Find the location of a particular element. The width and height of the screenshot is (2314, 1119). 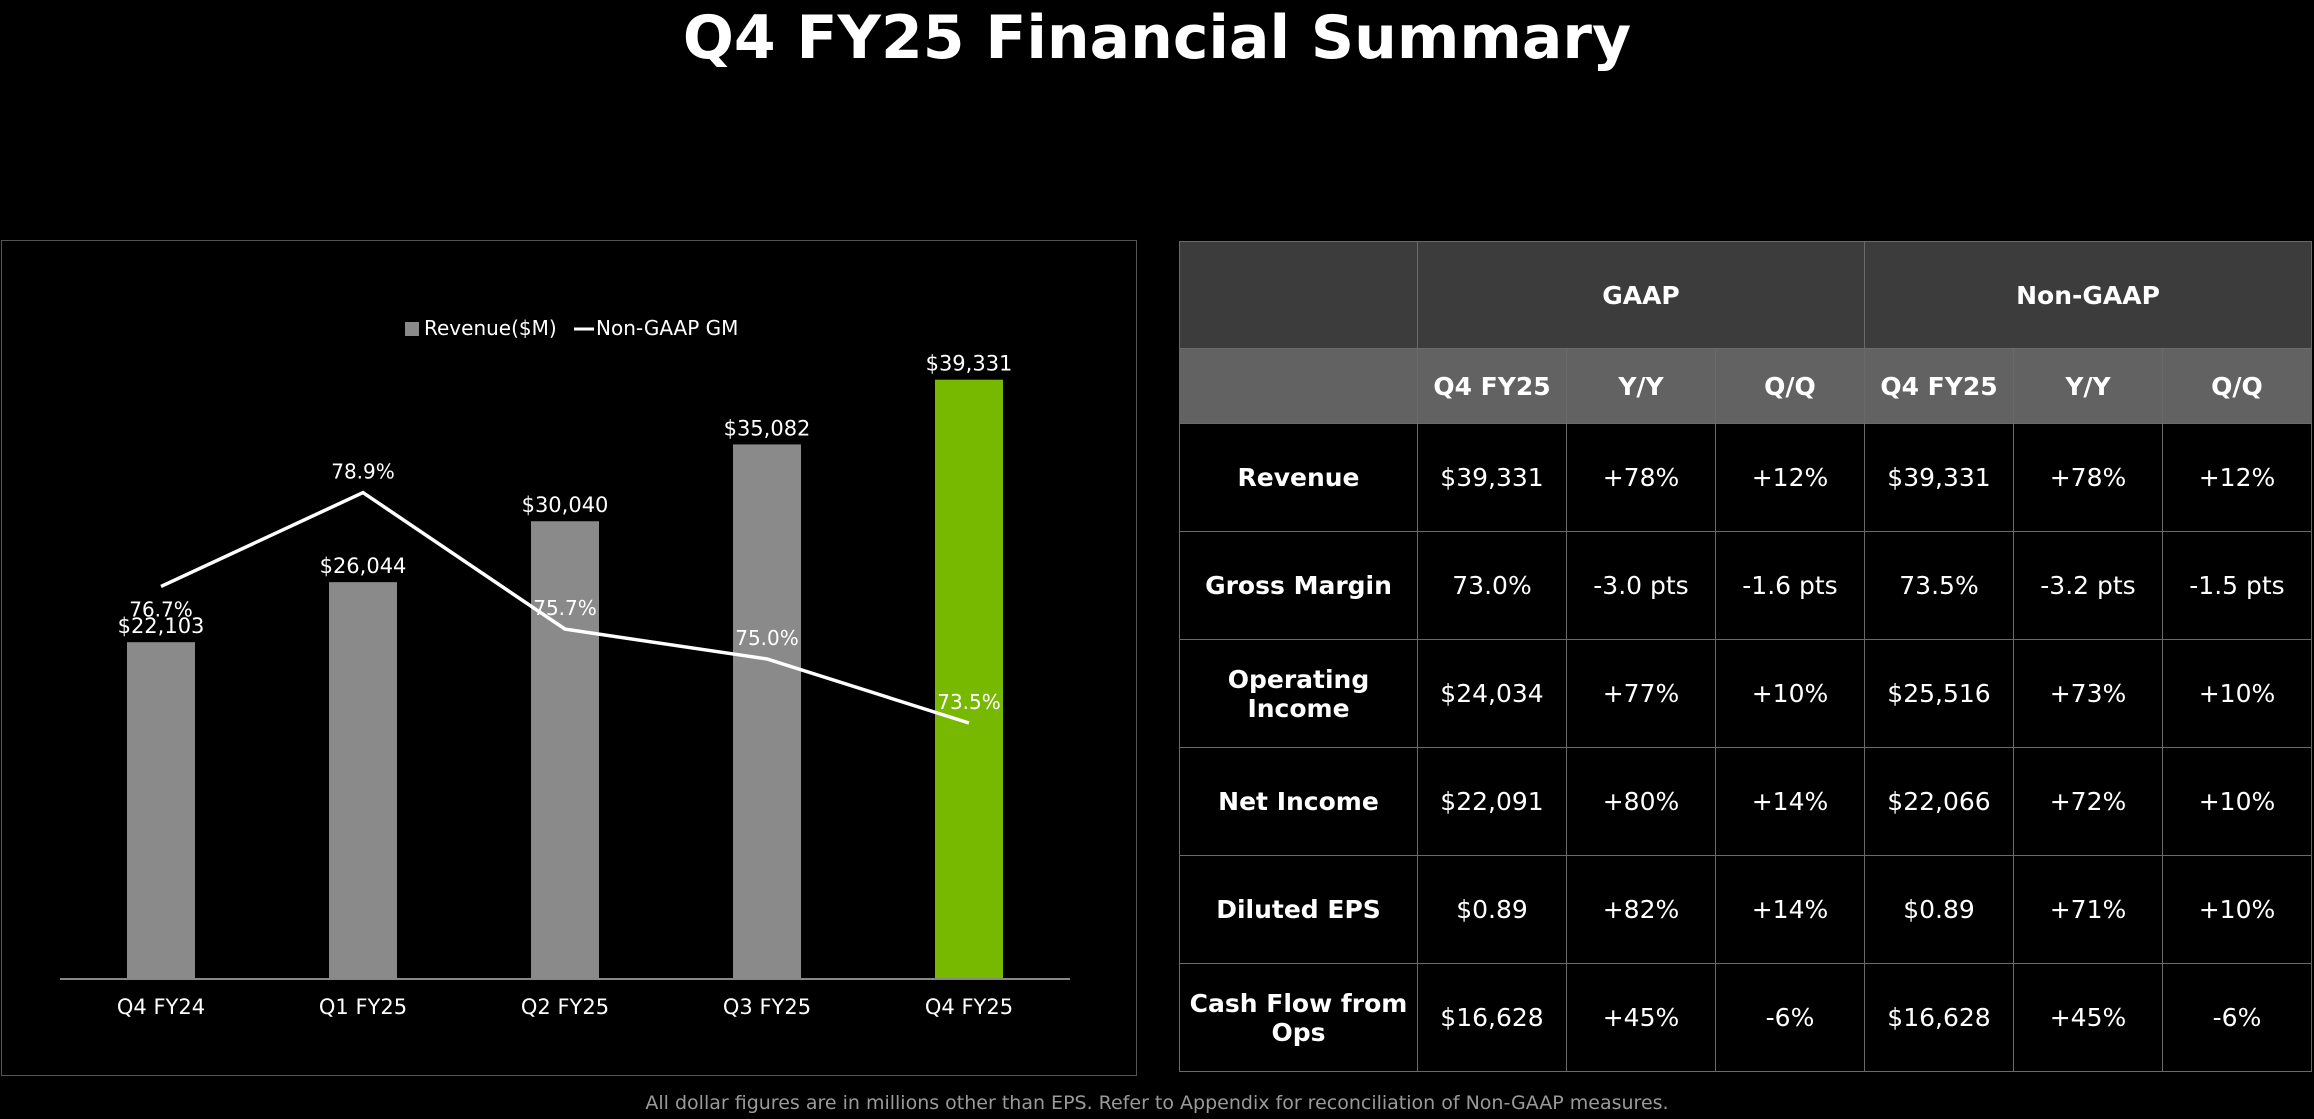

bar-value-label: $22,103 is located at coordinates (161, 626).